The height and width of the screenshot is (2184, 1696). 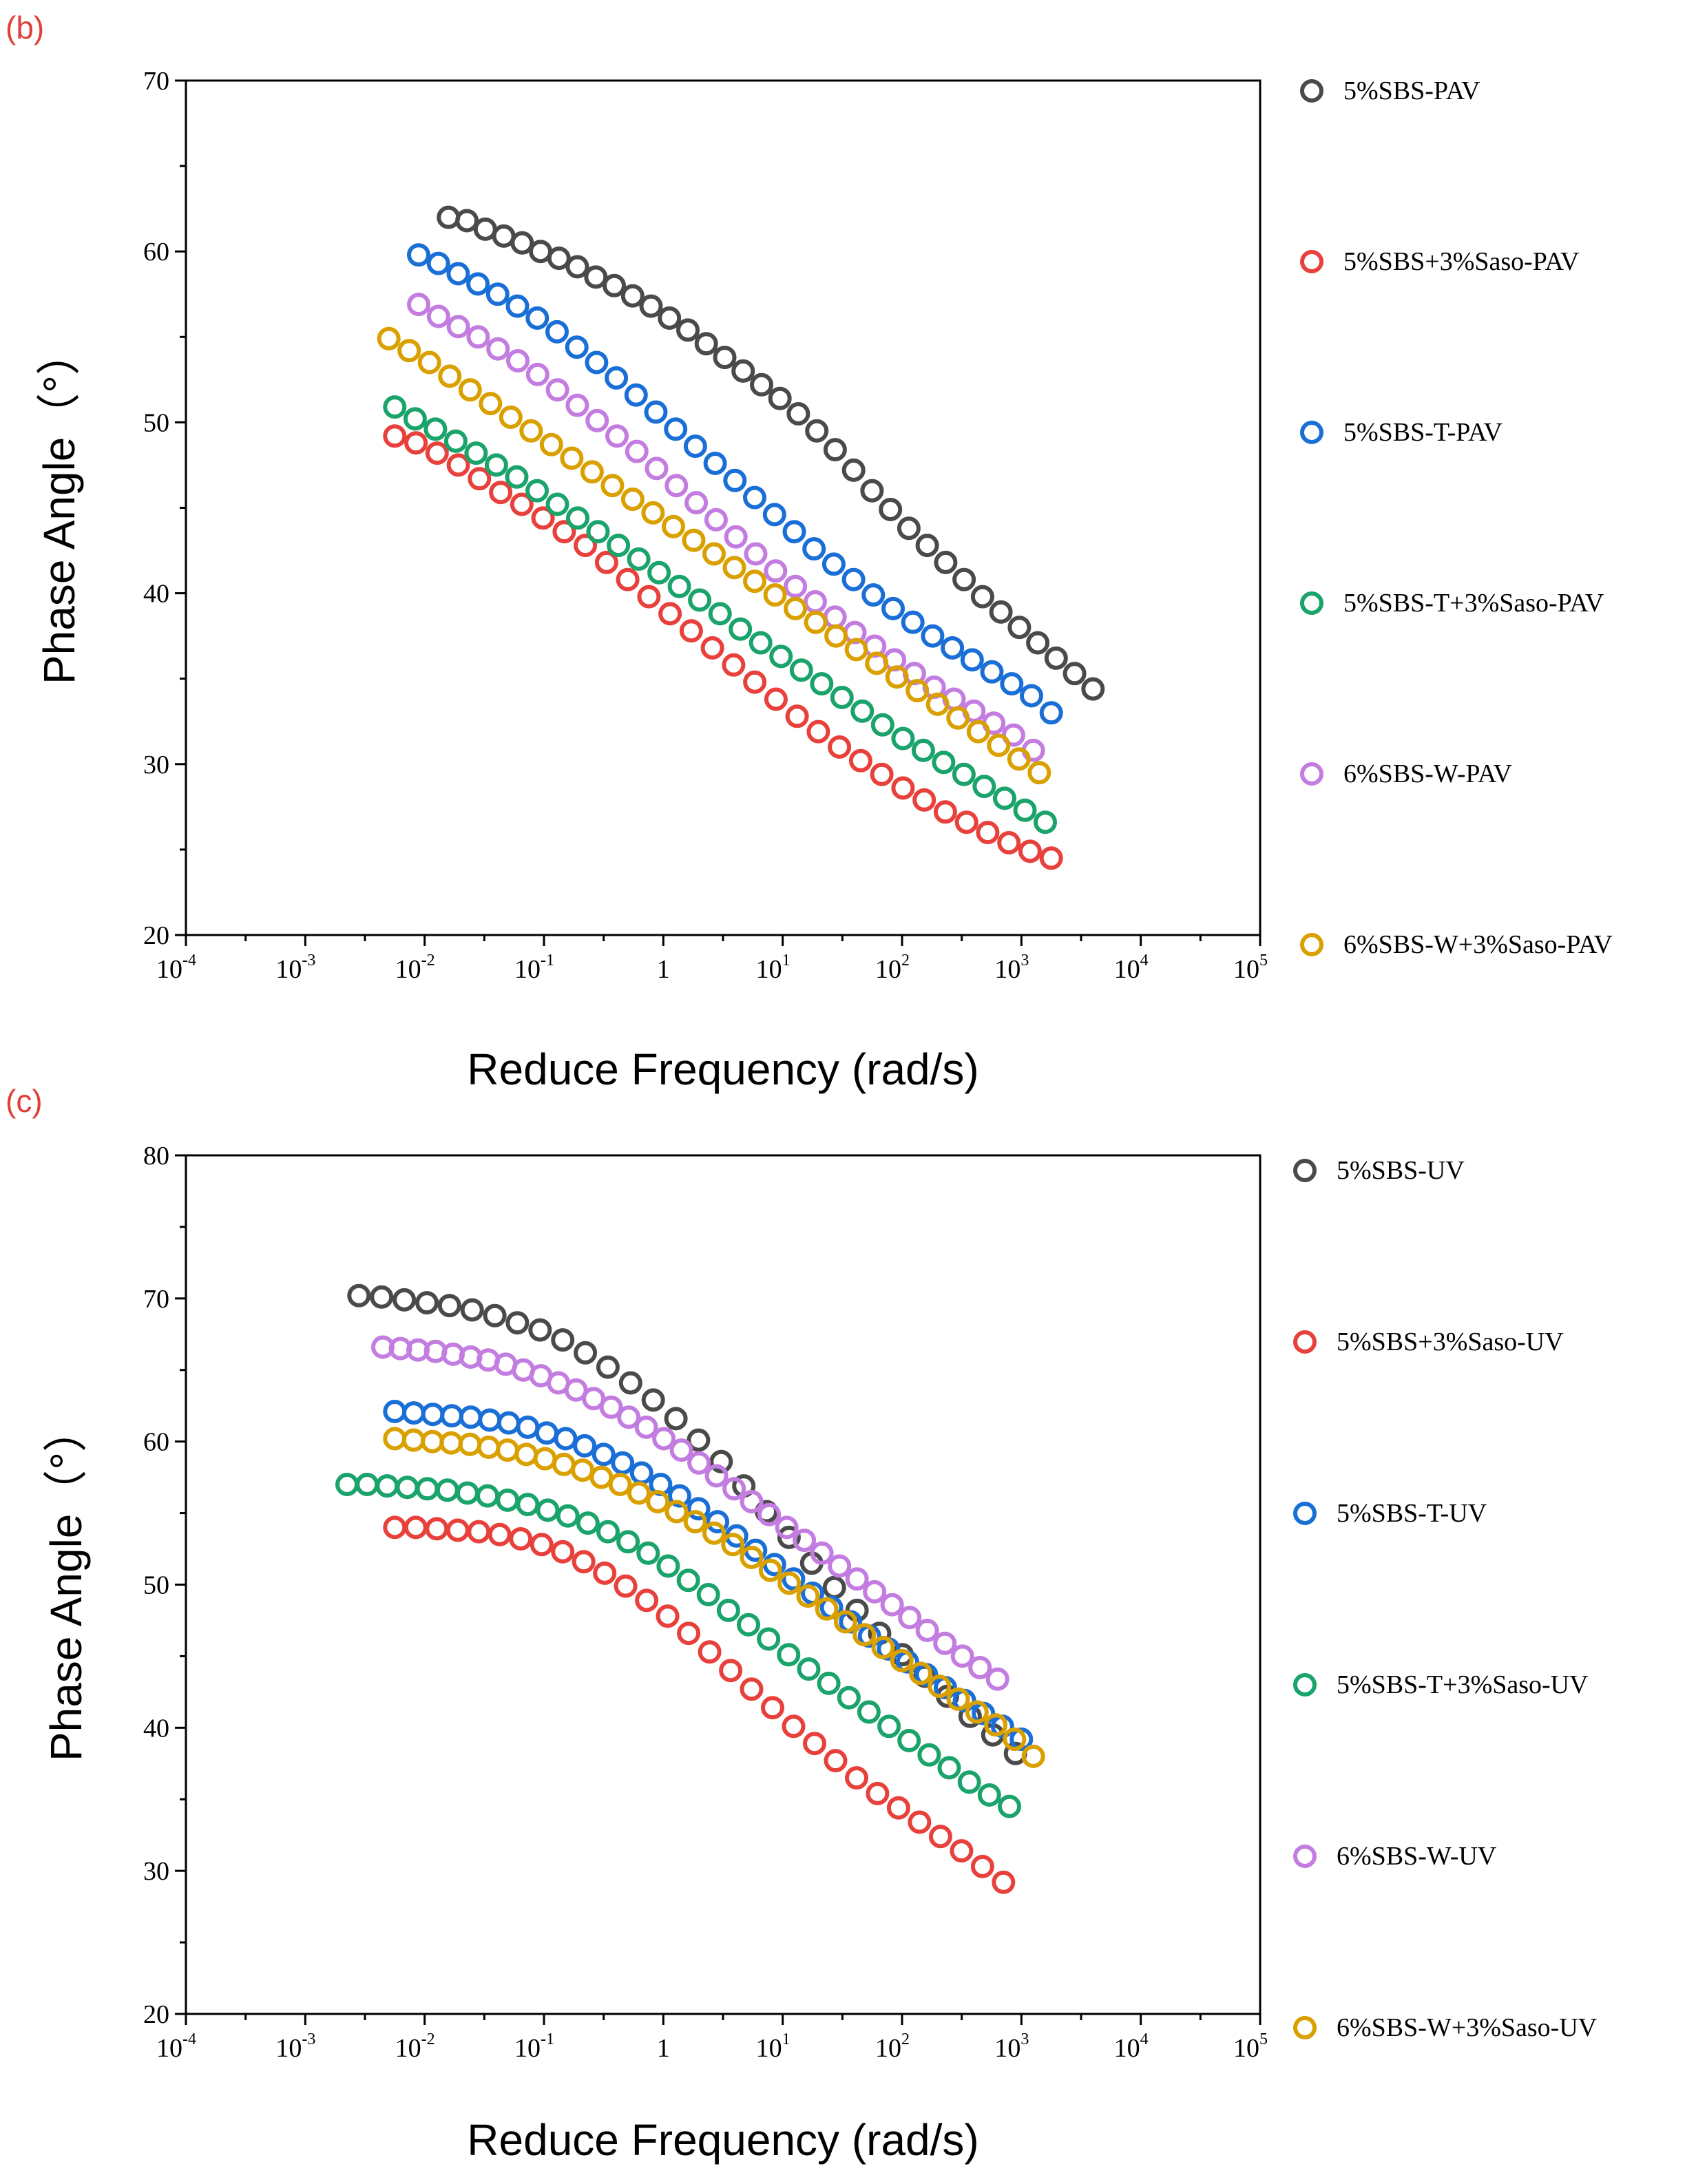 I want to click on legend-label: 5%SBS-T-PAV, so click(x=1423, y=432).